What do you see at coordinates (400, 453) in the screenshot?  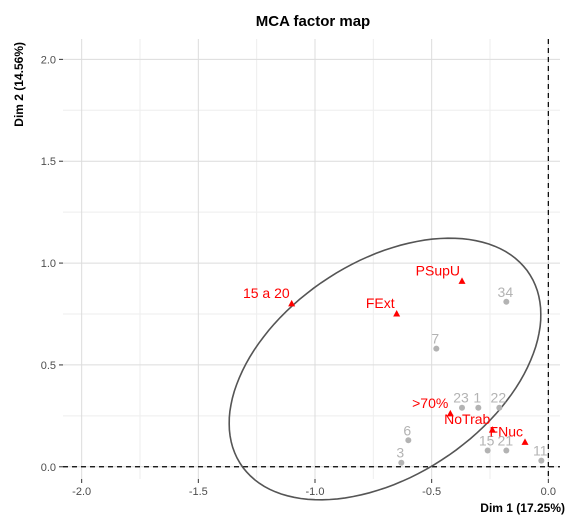 I see `individual-label: 3` at bounding box center [400, 453].